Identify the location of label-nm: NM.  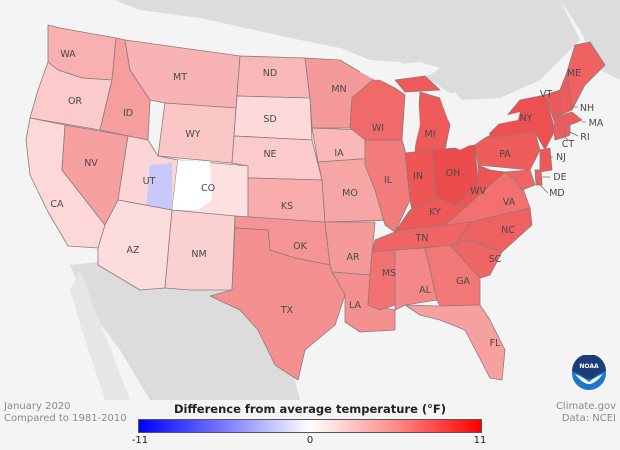
(198, 254).